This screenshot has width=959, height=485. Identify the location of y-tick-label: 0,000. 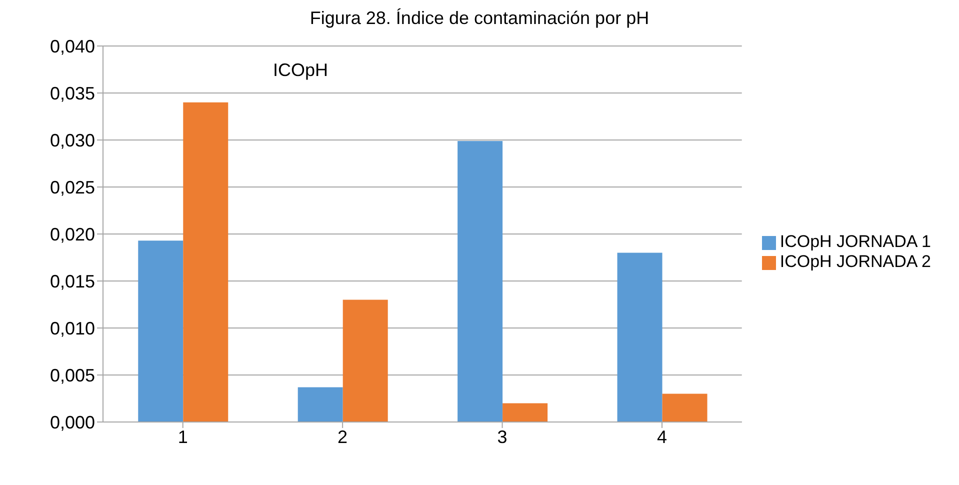
(72, 422).